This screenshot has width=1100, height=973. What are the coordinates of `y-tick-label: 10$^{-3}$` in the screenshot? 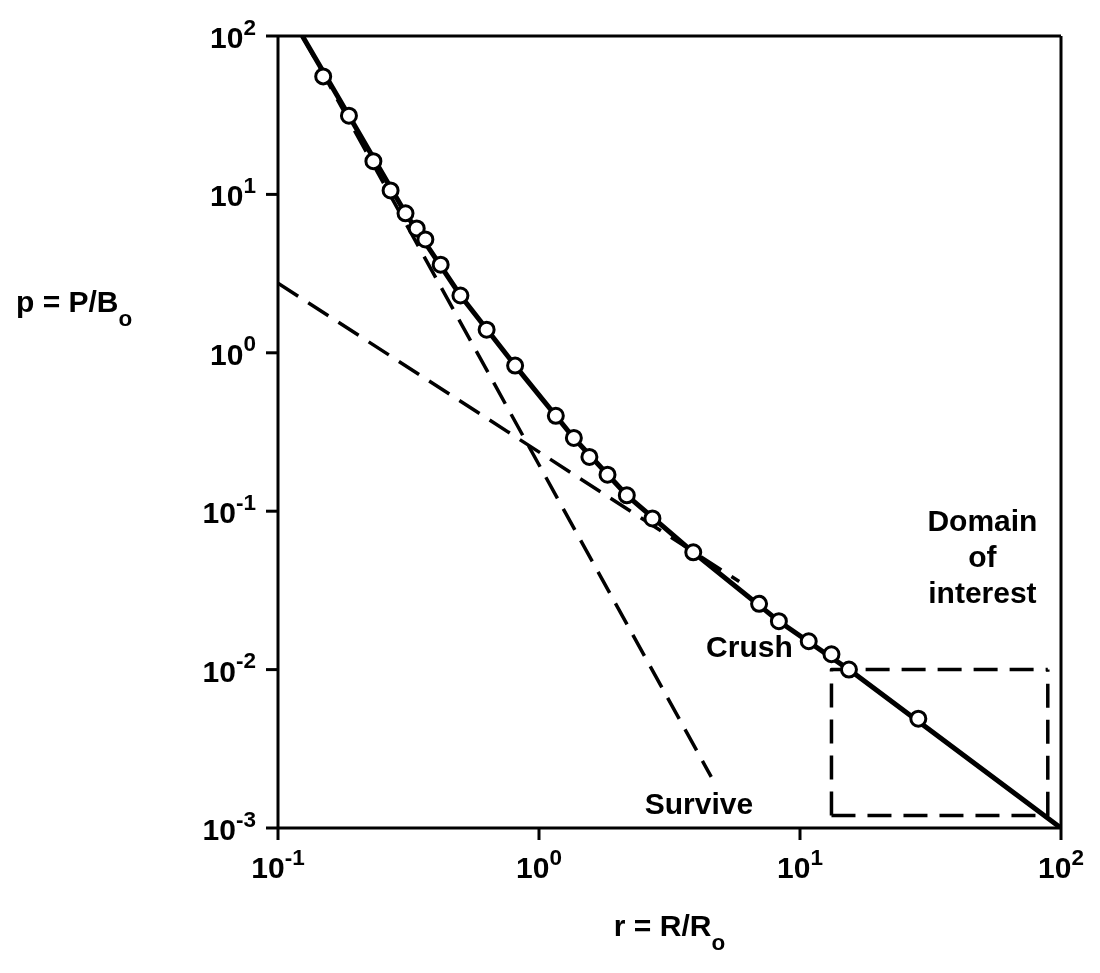 It's located at (229, 826).